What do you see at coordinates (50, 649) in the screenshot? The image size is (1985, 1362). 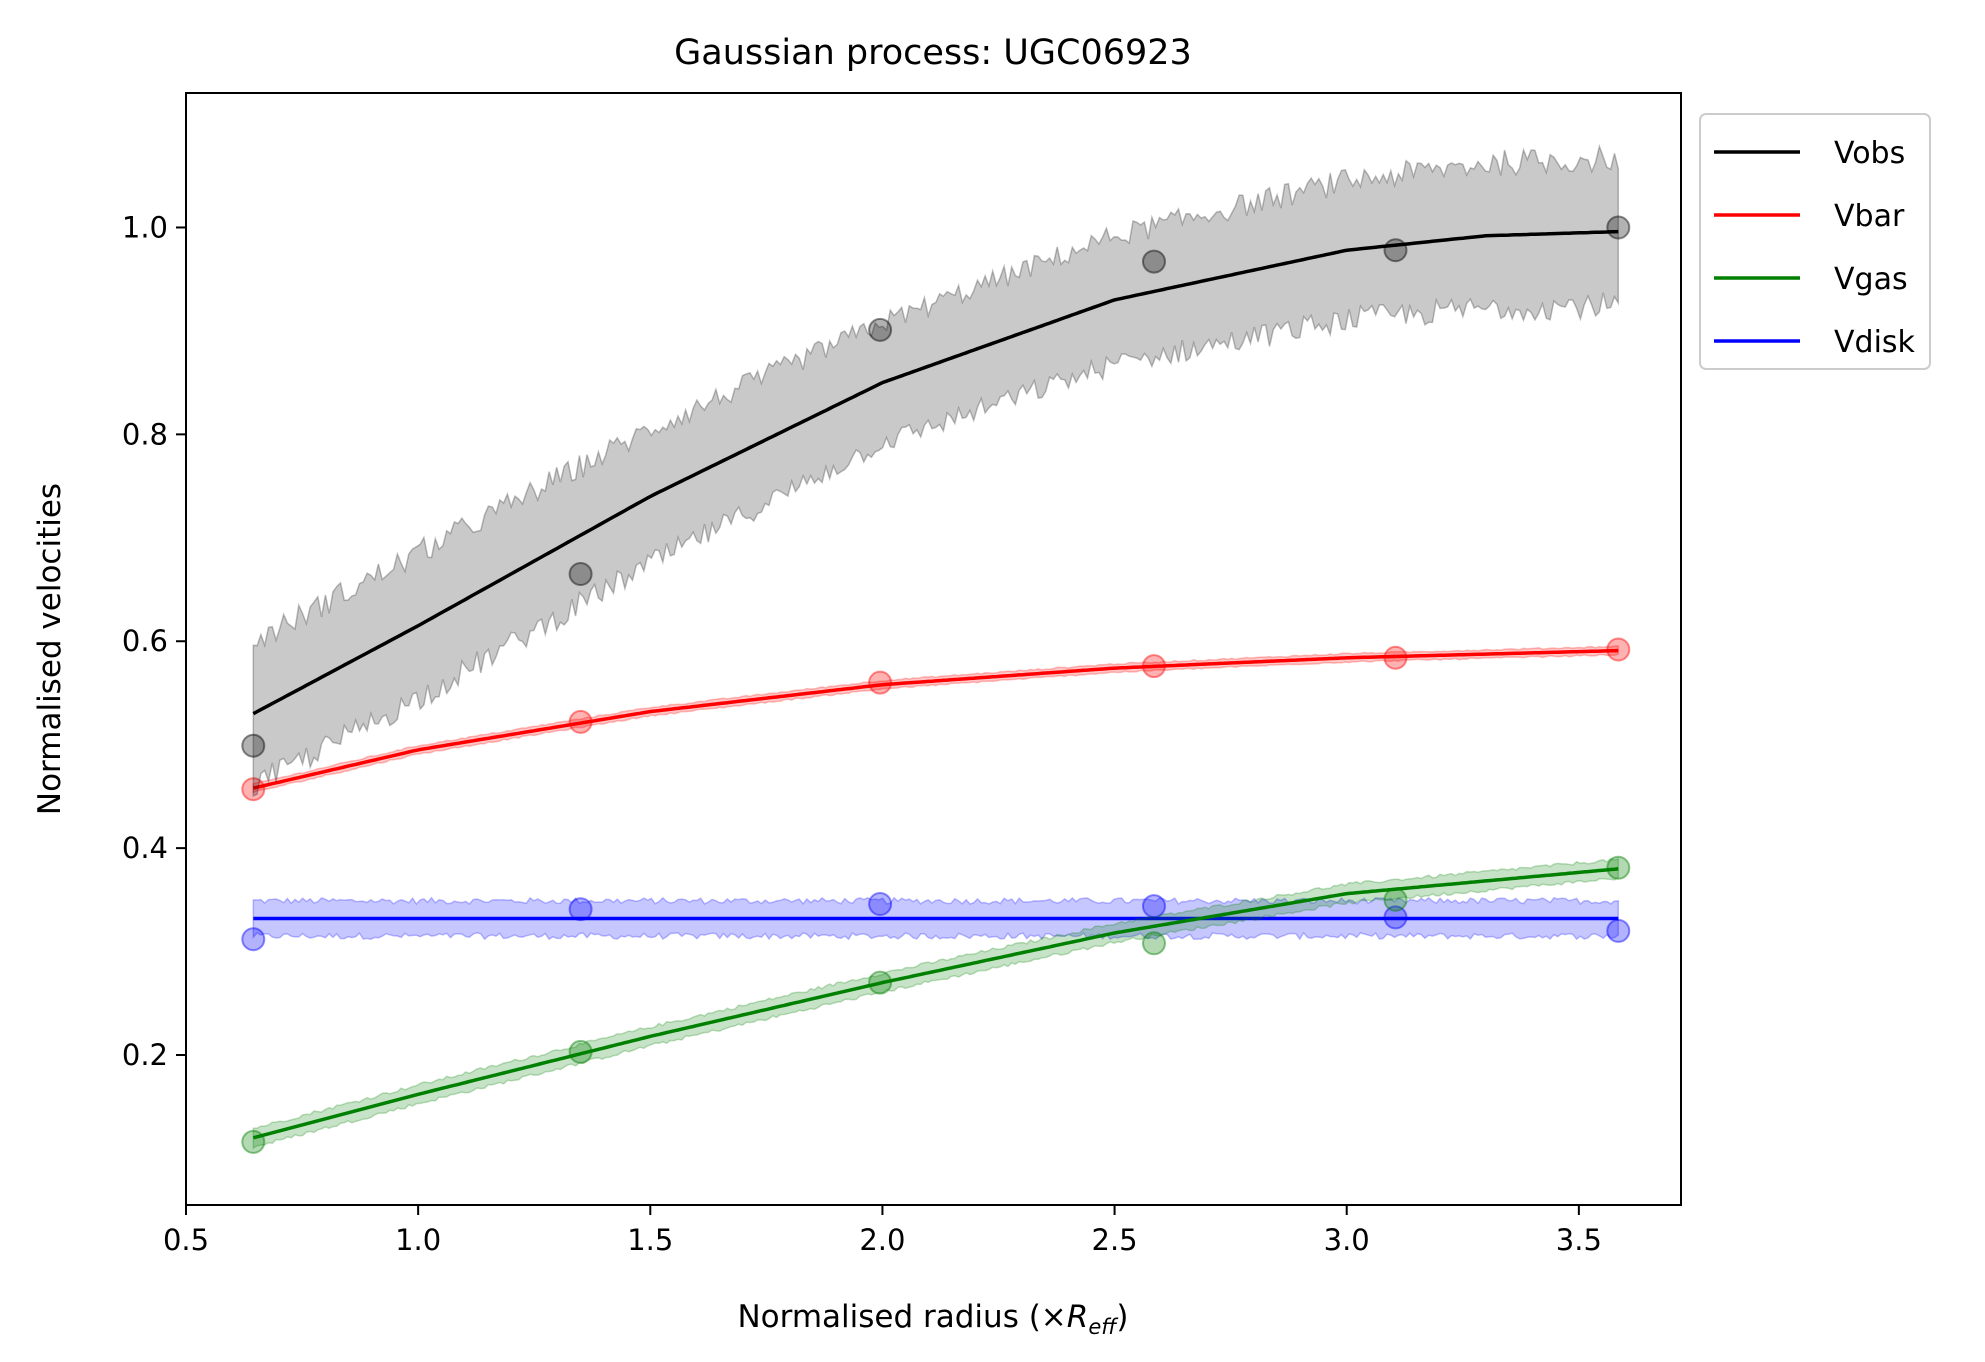 I see `y-axis-title: Normalised velocities` at bounding box center [50, 649].